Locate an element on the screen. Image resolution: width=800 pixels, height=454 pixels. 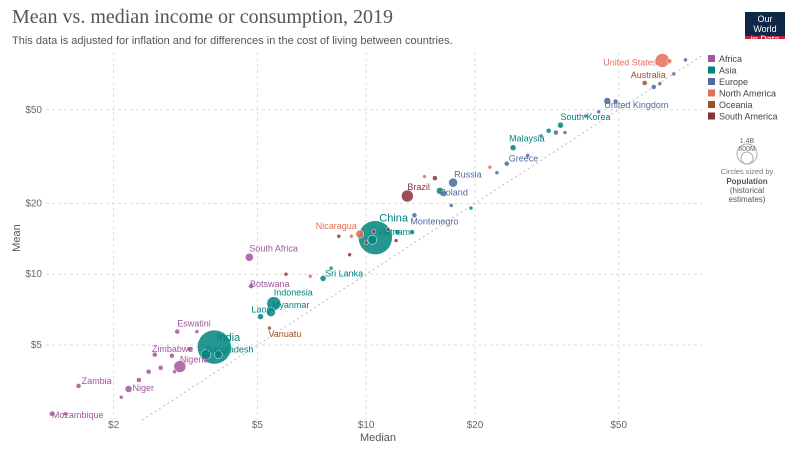
legend-label: Africa is located at coordinates (730, 59).